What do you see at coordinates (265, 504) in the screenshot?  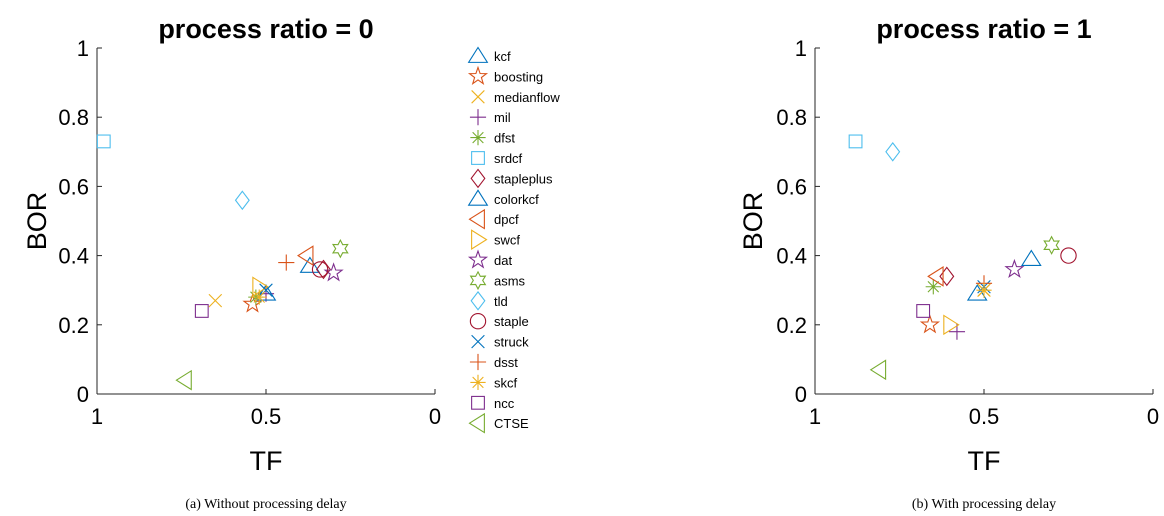 I see `caption-a: (a) Without processing delay` at bounding box center [265, 504].